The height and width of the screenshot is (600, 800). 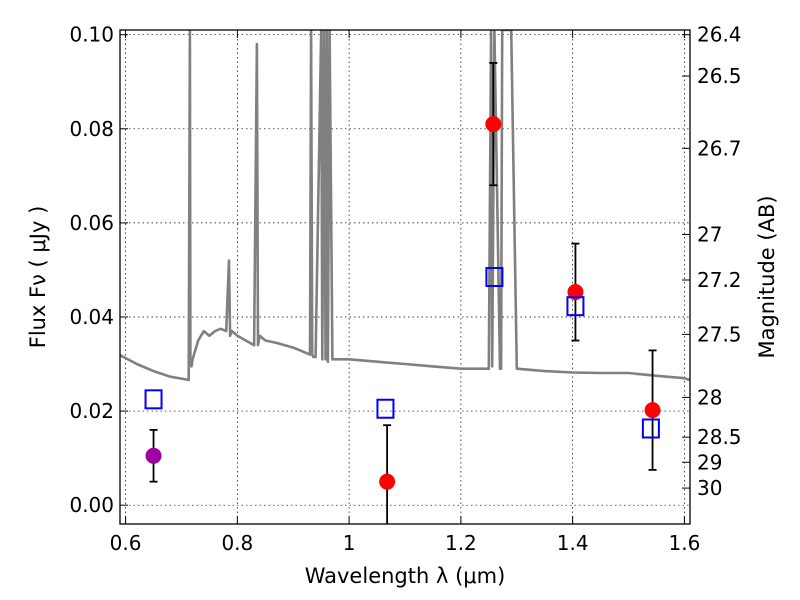 I want to click on x-tick-label: 1.6, so click(x=685, y=543).